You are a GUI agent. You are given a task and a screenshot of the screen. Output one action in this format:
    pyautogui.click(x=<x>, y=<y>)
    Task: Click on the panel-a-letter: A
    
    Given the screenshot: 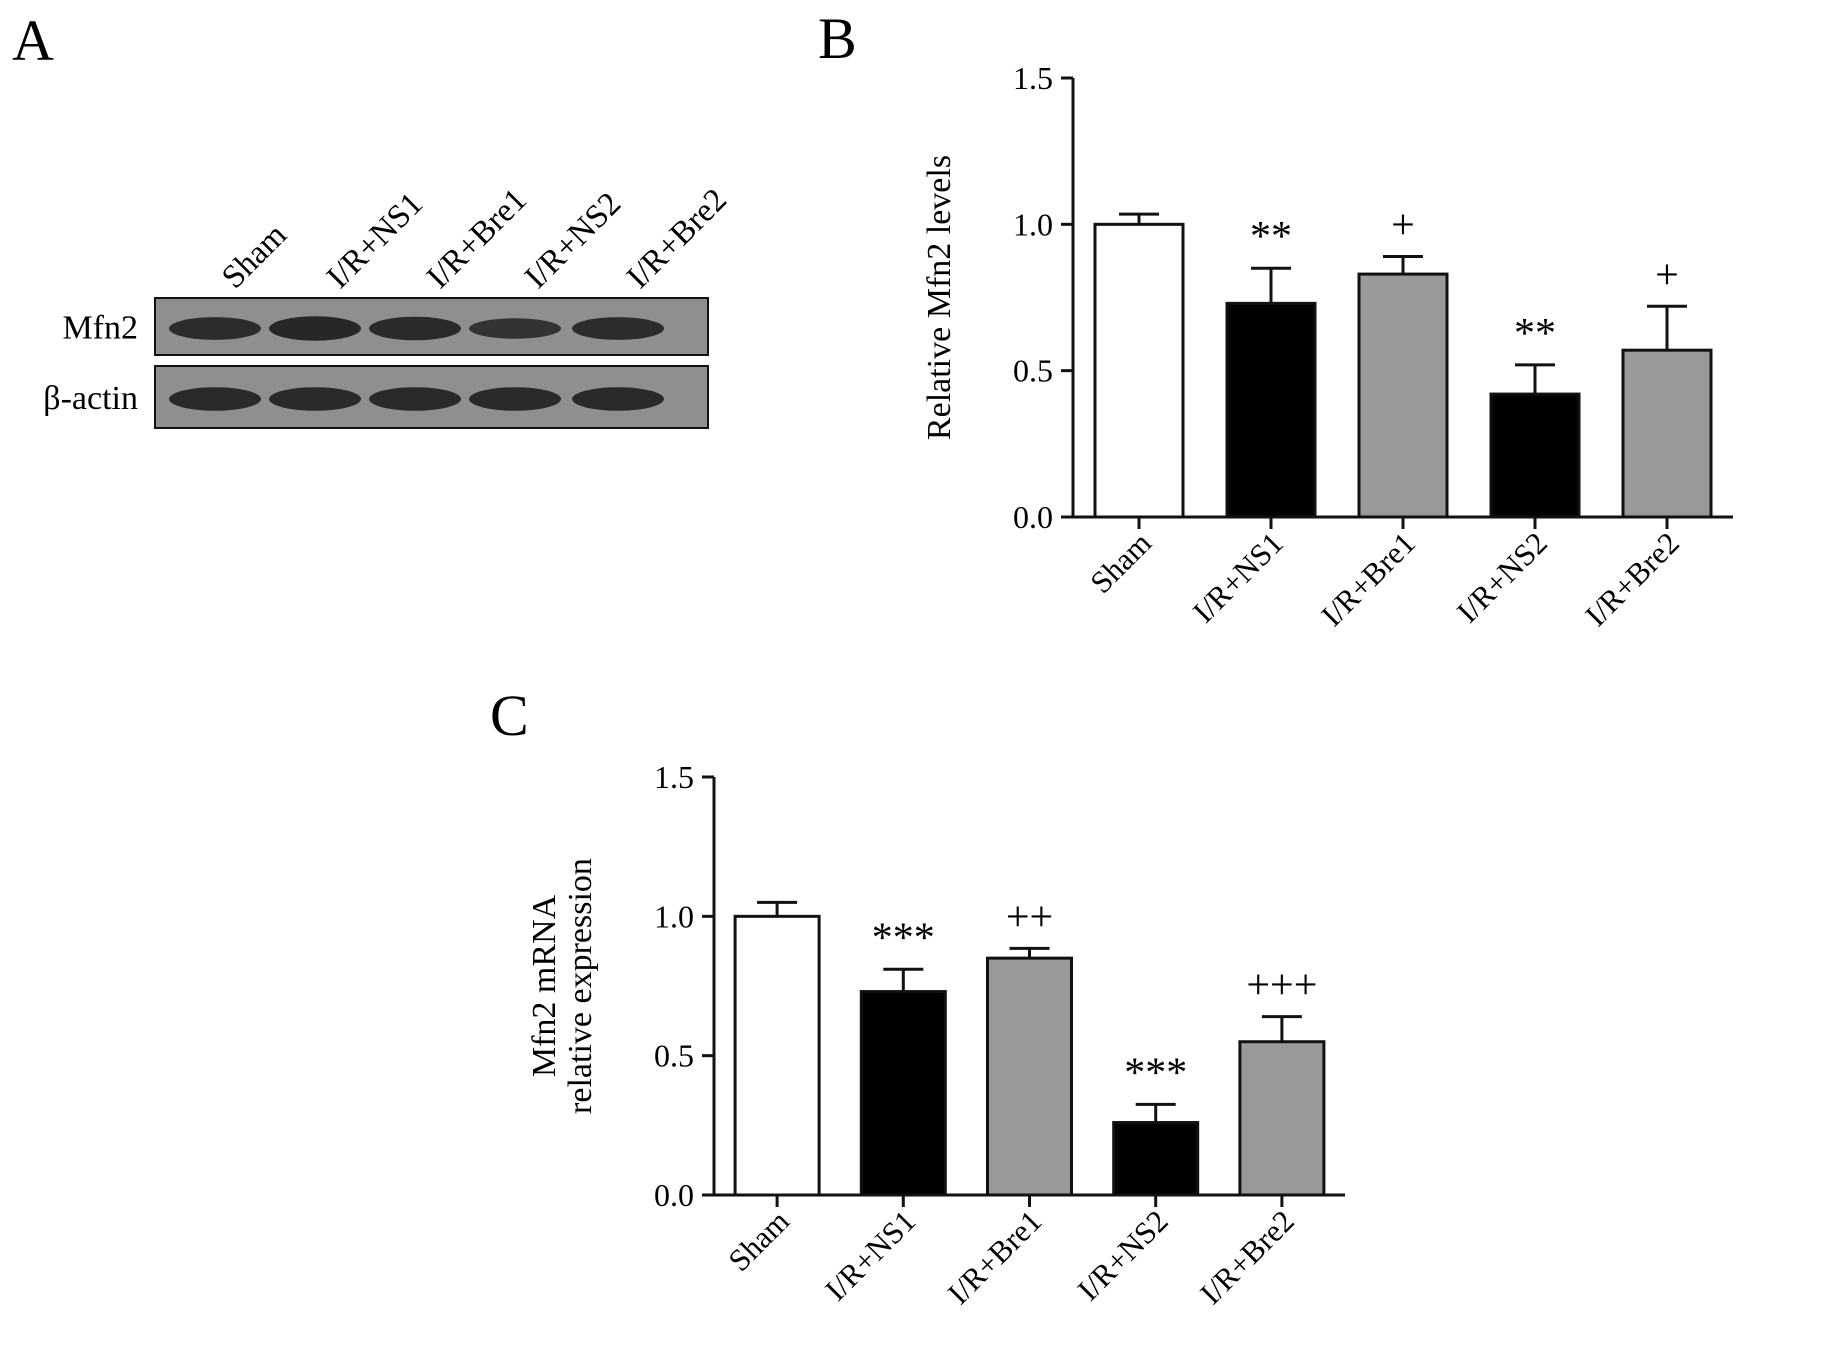 What is the action you would take?
    pyautogui.click(x=33, y=40)
    